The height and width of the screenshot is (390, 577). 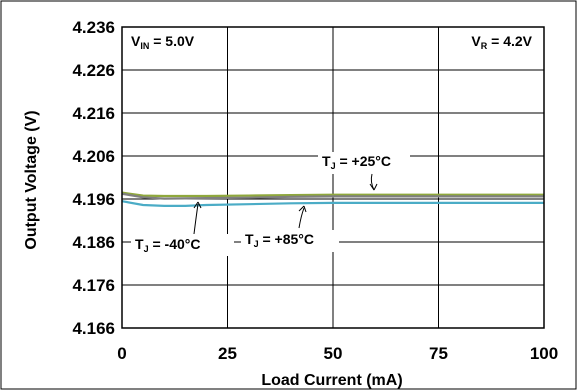 What do you see at coordinates (302, 209) in the screenshot?
I see `series-label-plus85-arrowhead` at bounding box center [302, 209].